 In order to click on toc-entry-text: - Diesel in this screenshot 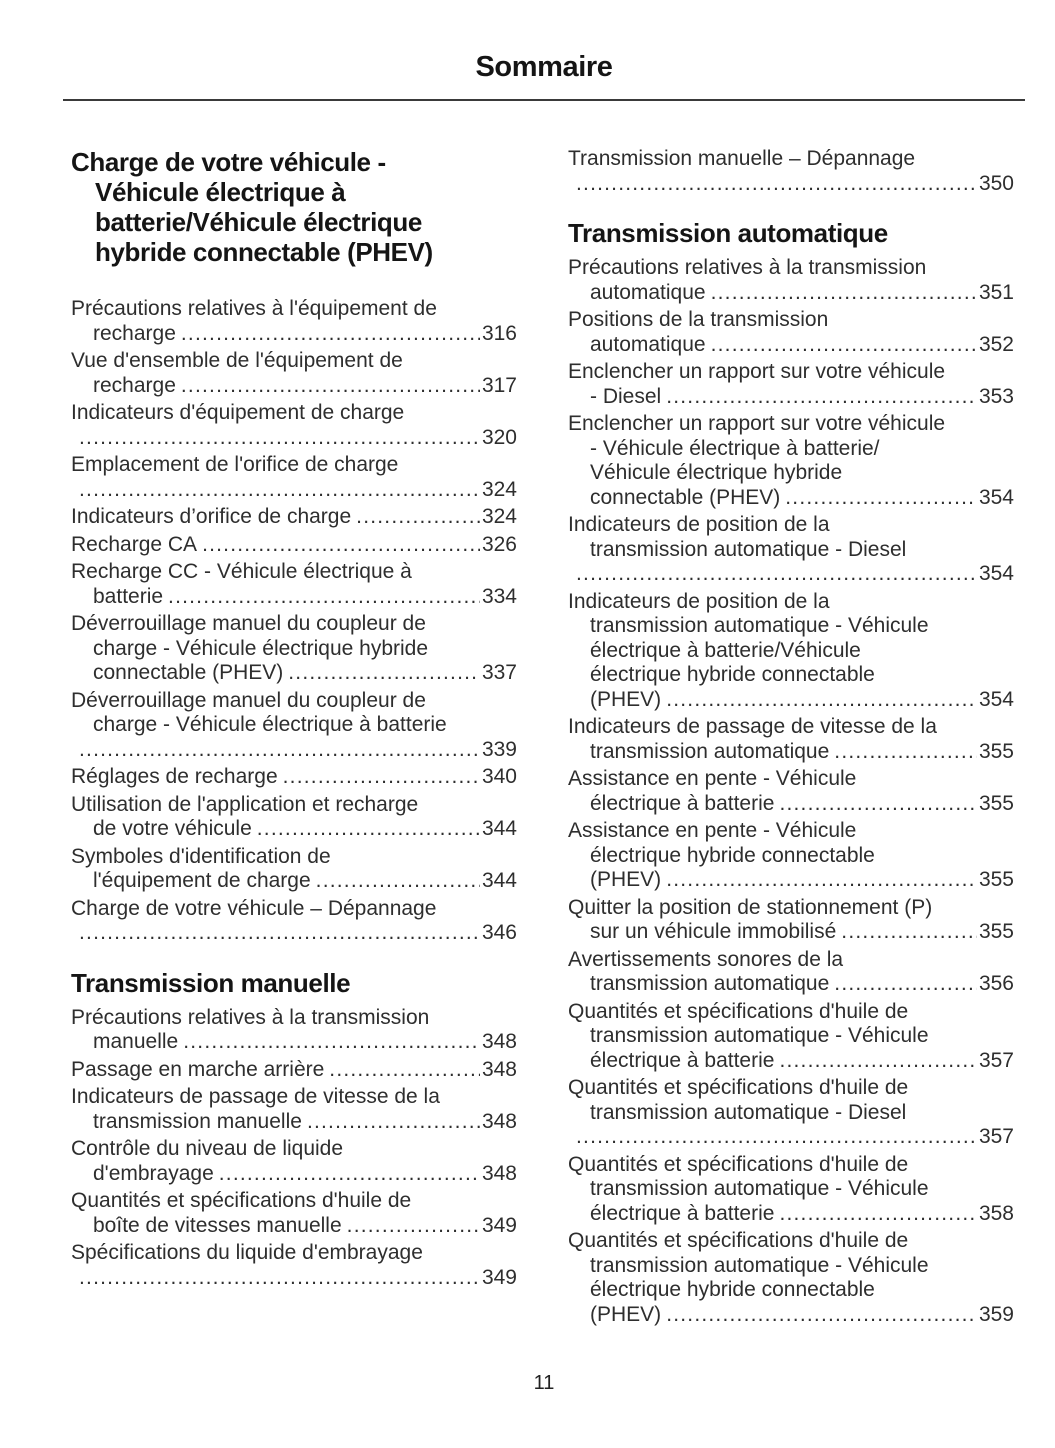, I will do `click(626, 396)`.